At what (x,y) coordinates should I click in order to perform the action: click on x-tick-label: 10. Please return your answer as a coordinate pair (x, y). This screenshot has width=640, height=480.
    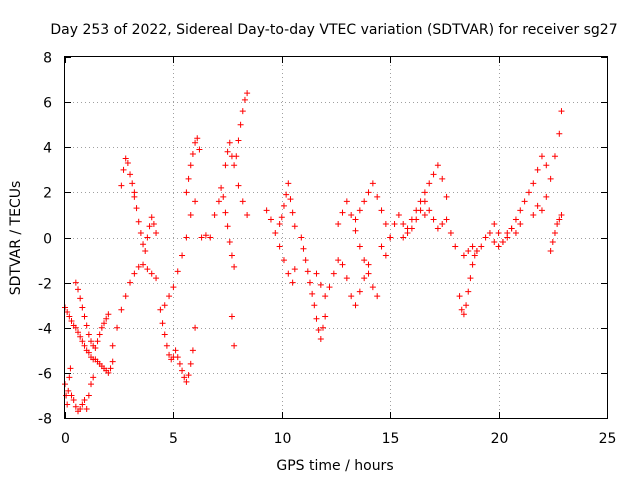
    Looking at the image, I should click on (283, 439).